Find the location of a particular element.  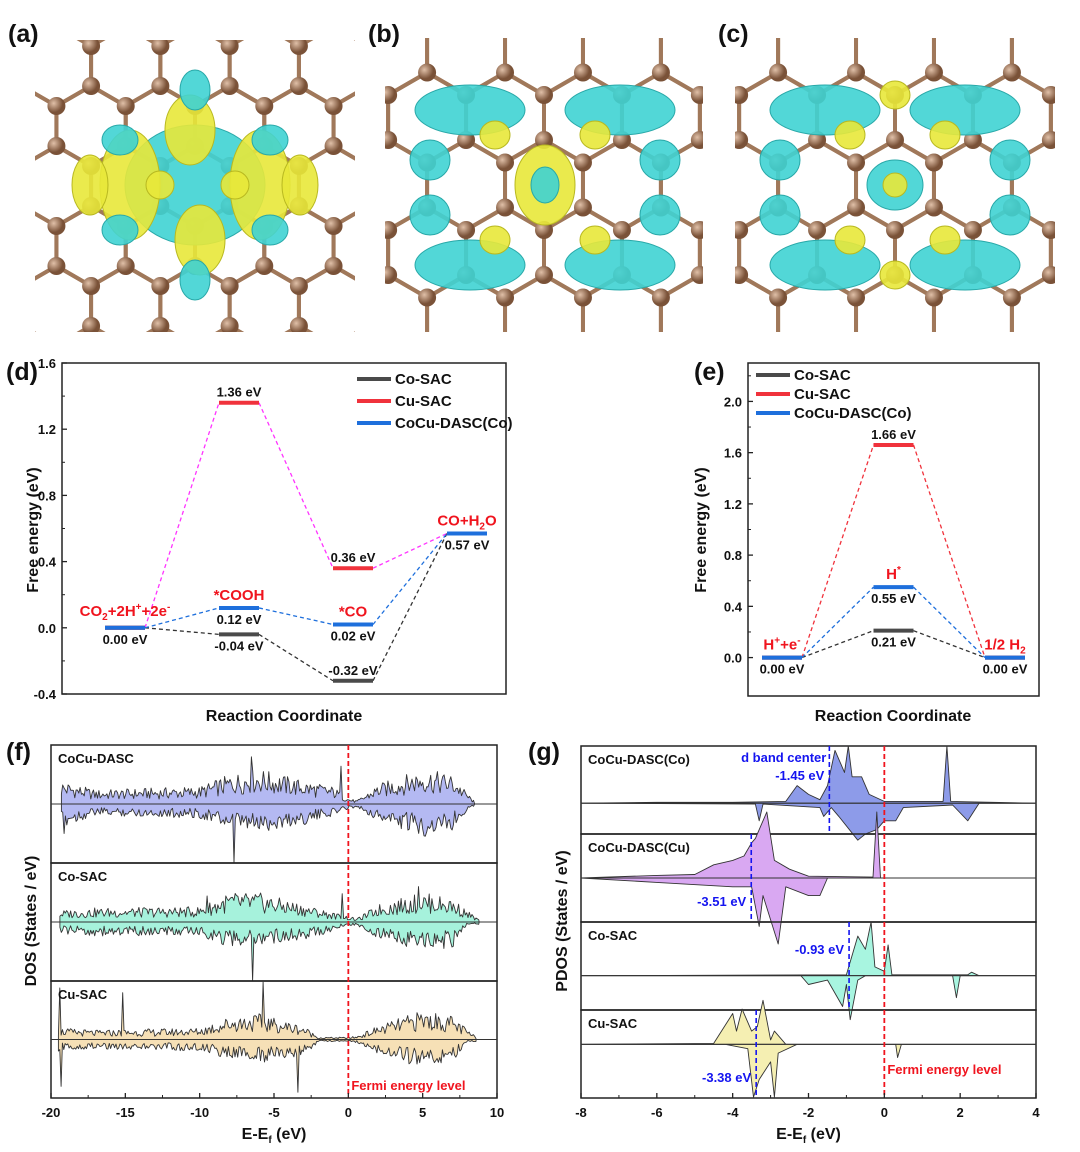

species-label: *COOH is located at coordinates (239, 595).